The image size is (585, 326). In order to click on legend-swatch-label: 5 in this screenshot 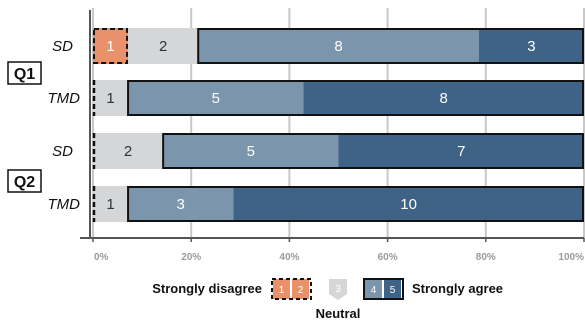, I will do `click(393, 290)`.